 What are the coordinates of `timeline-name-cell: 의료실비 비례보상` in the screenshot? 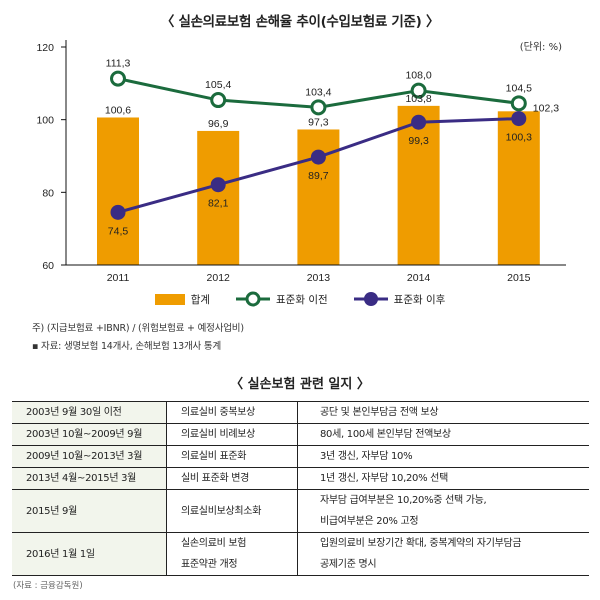 It's located at (232, 434).